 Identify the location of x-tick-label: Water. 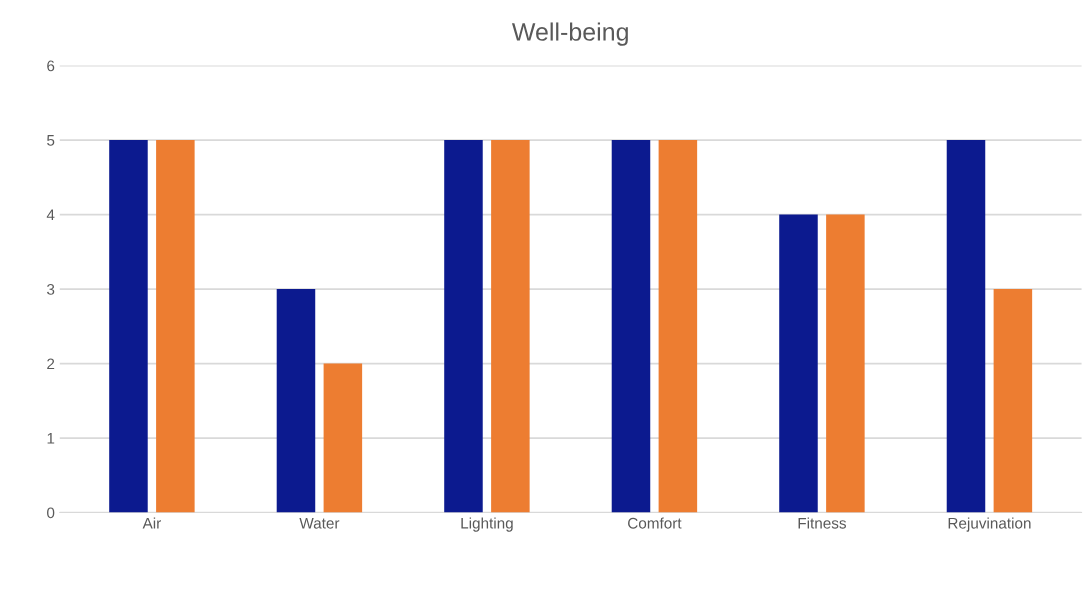
(319, 523).